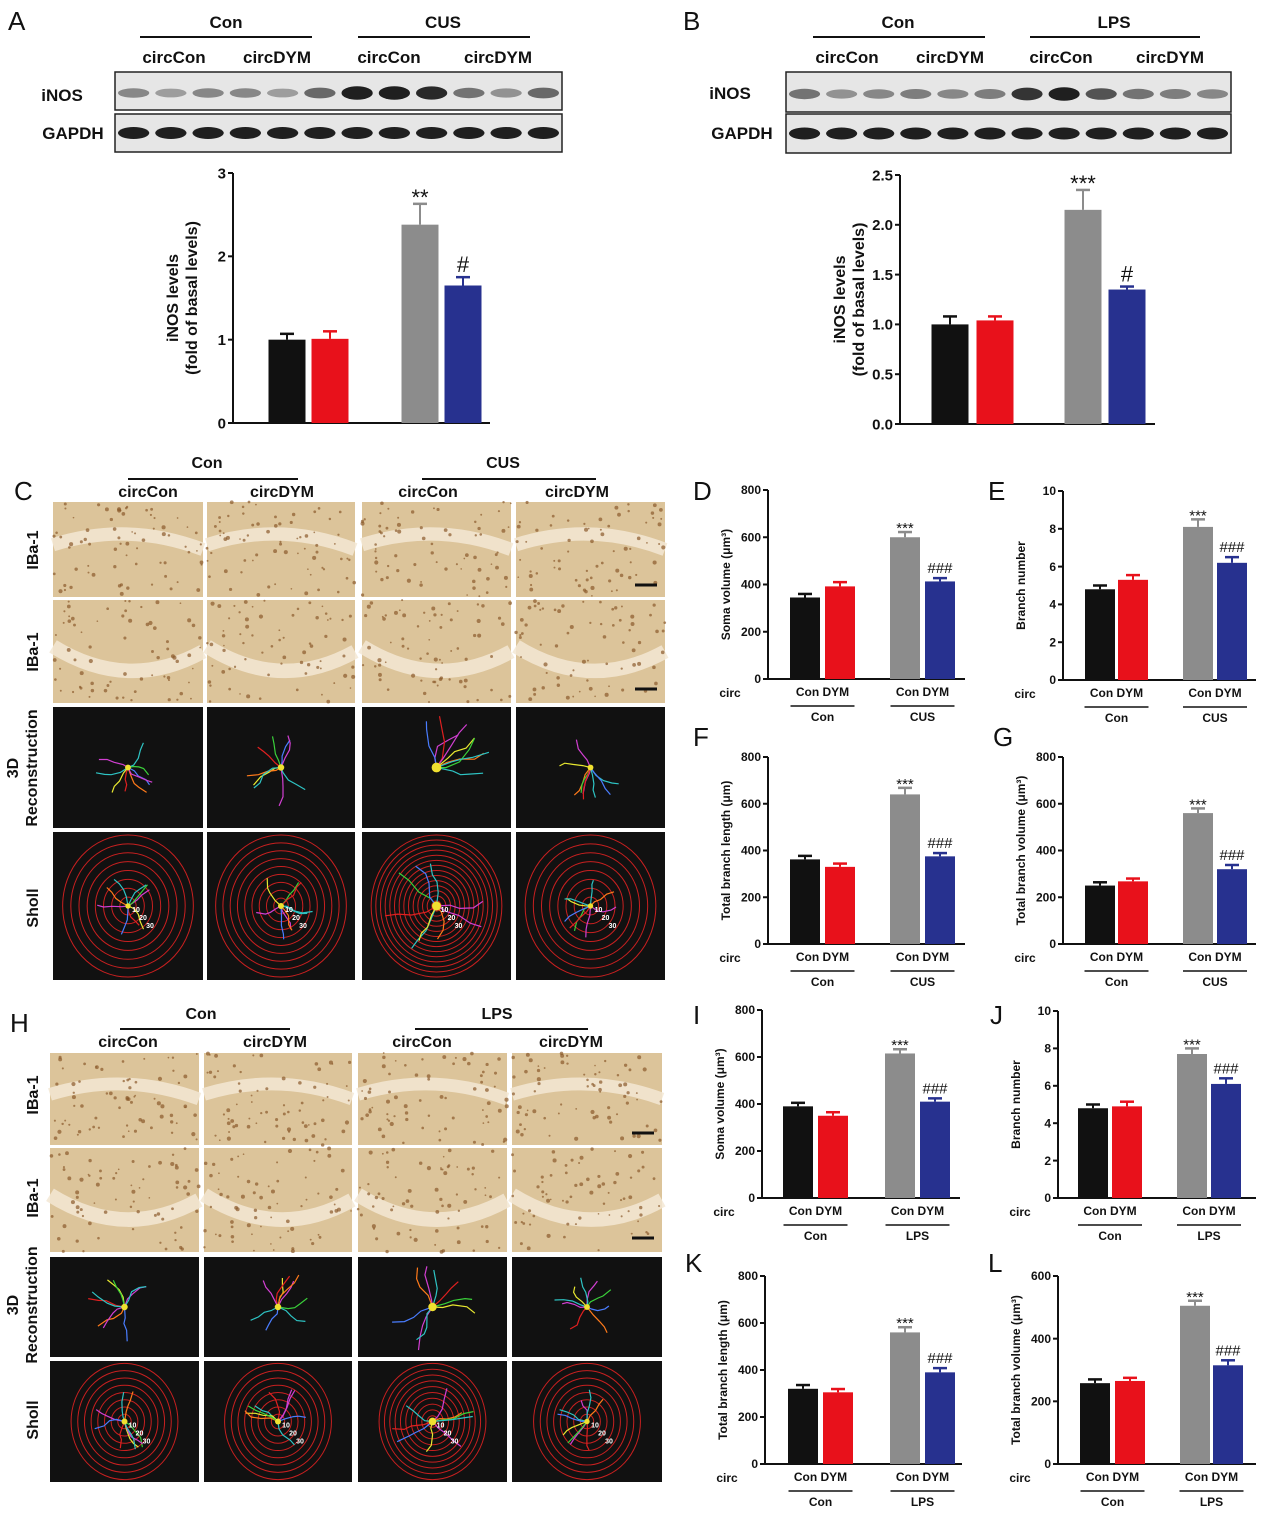  I want to click on y-tick-label: 8, so click(1047, 1049).